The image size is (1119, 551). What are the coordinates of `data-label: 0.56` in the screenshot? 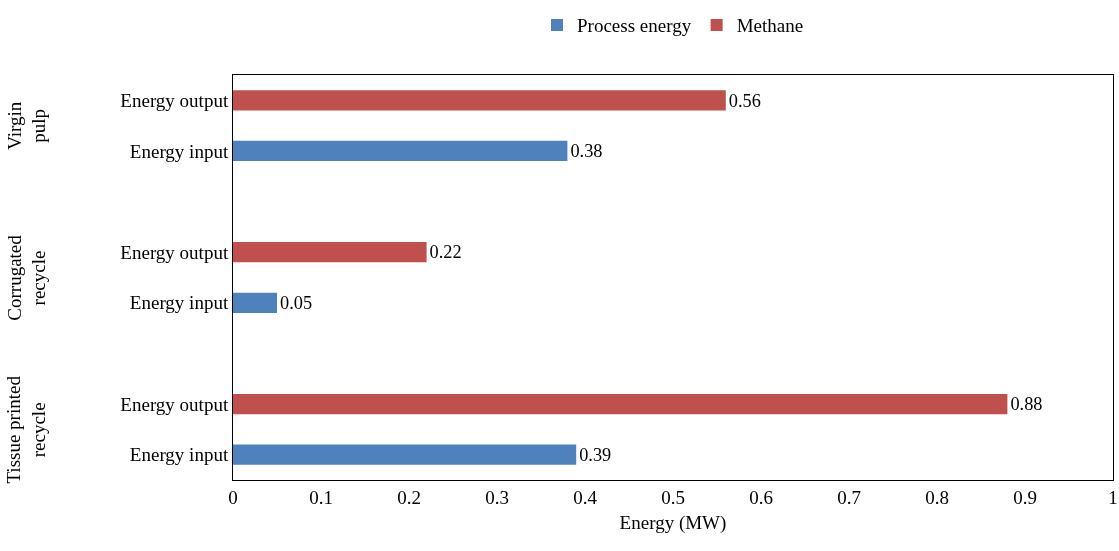 It's located at (744, 100).